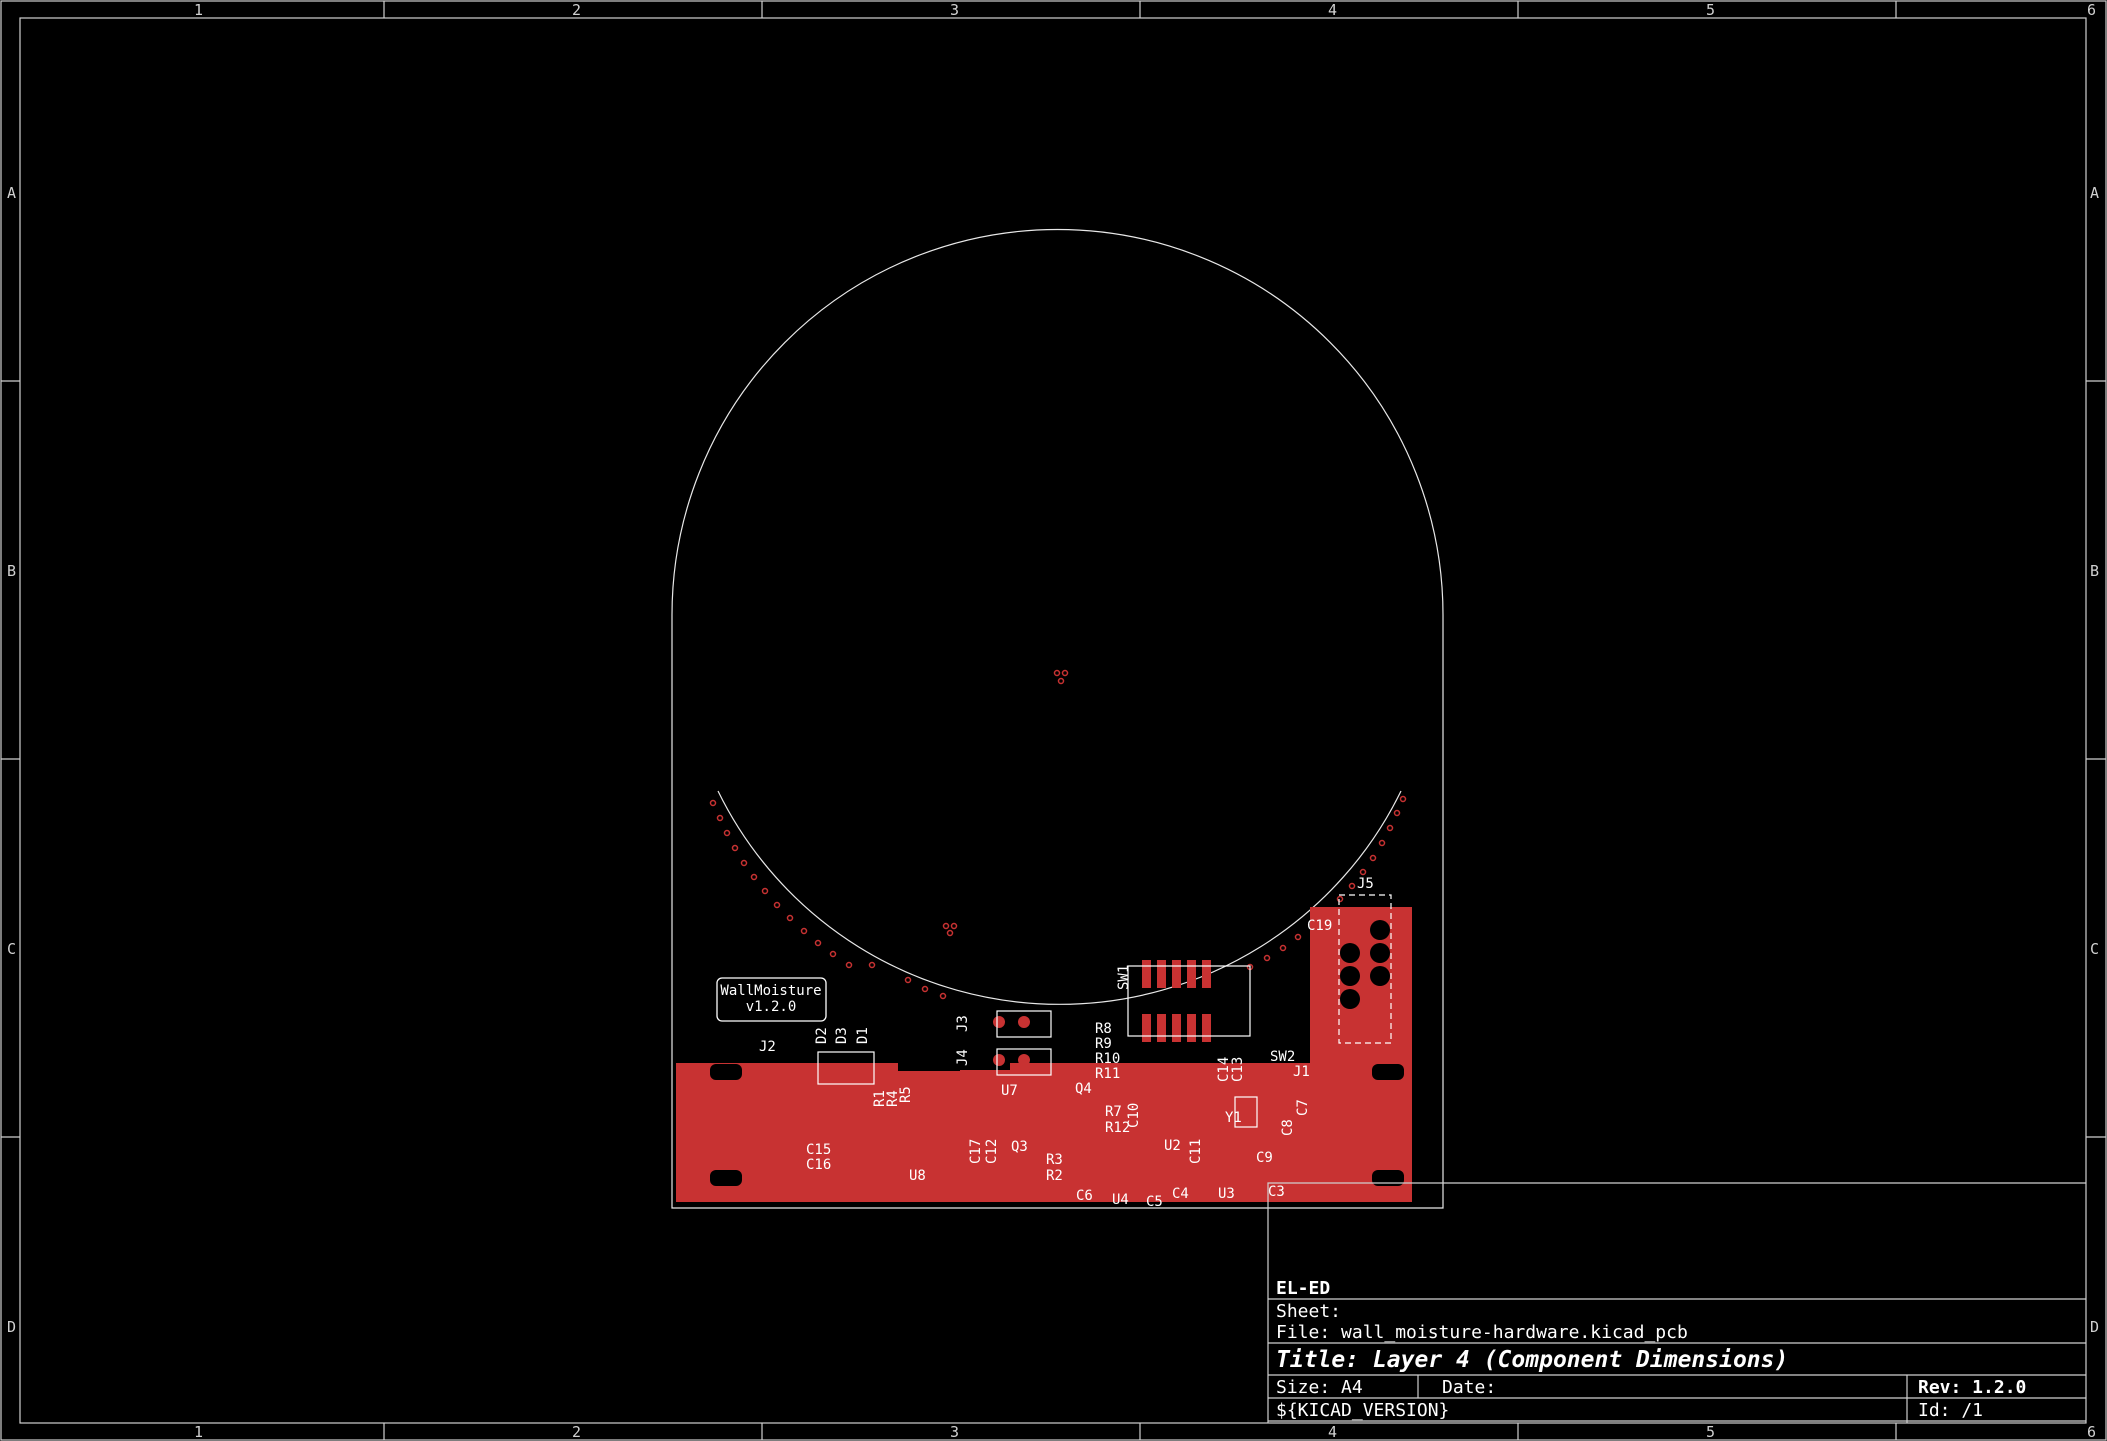  Describe the element at coordinates (1303, 1288) in the screenshot. I see `company-name: EL-ED` at that location.